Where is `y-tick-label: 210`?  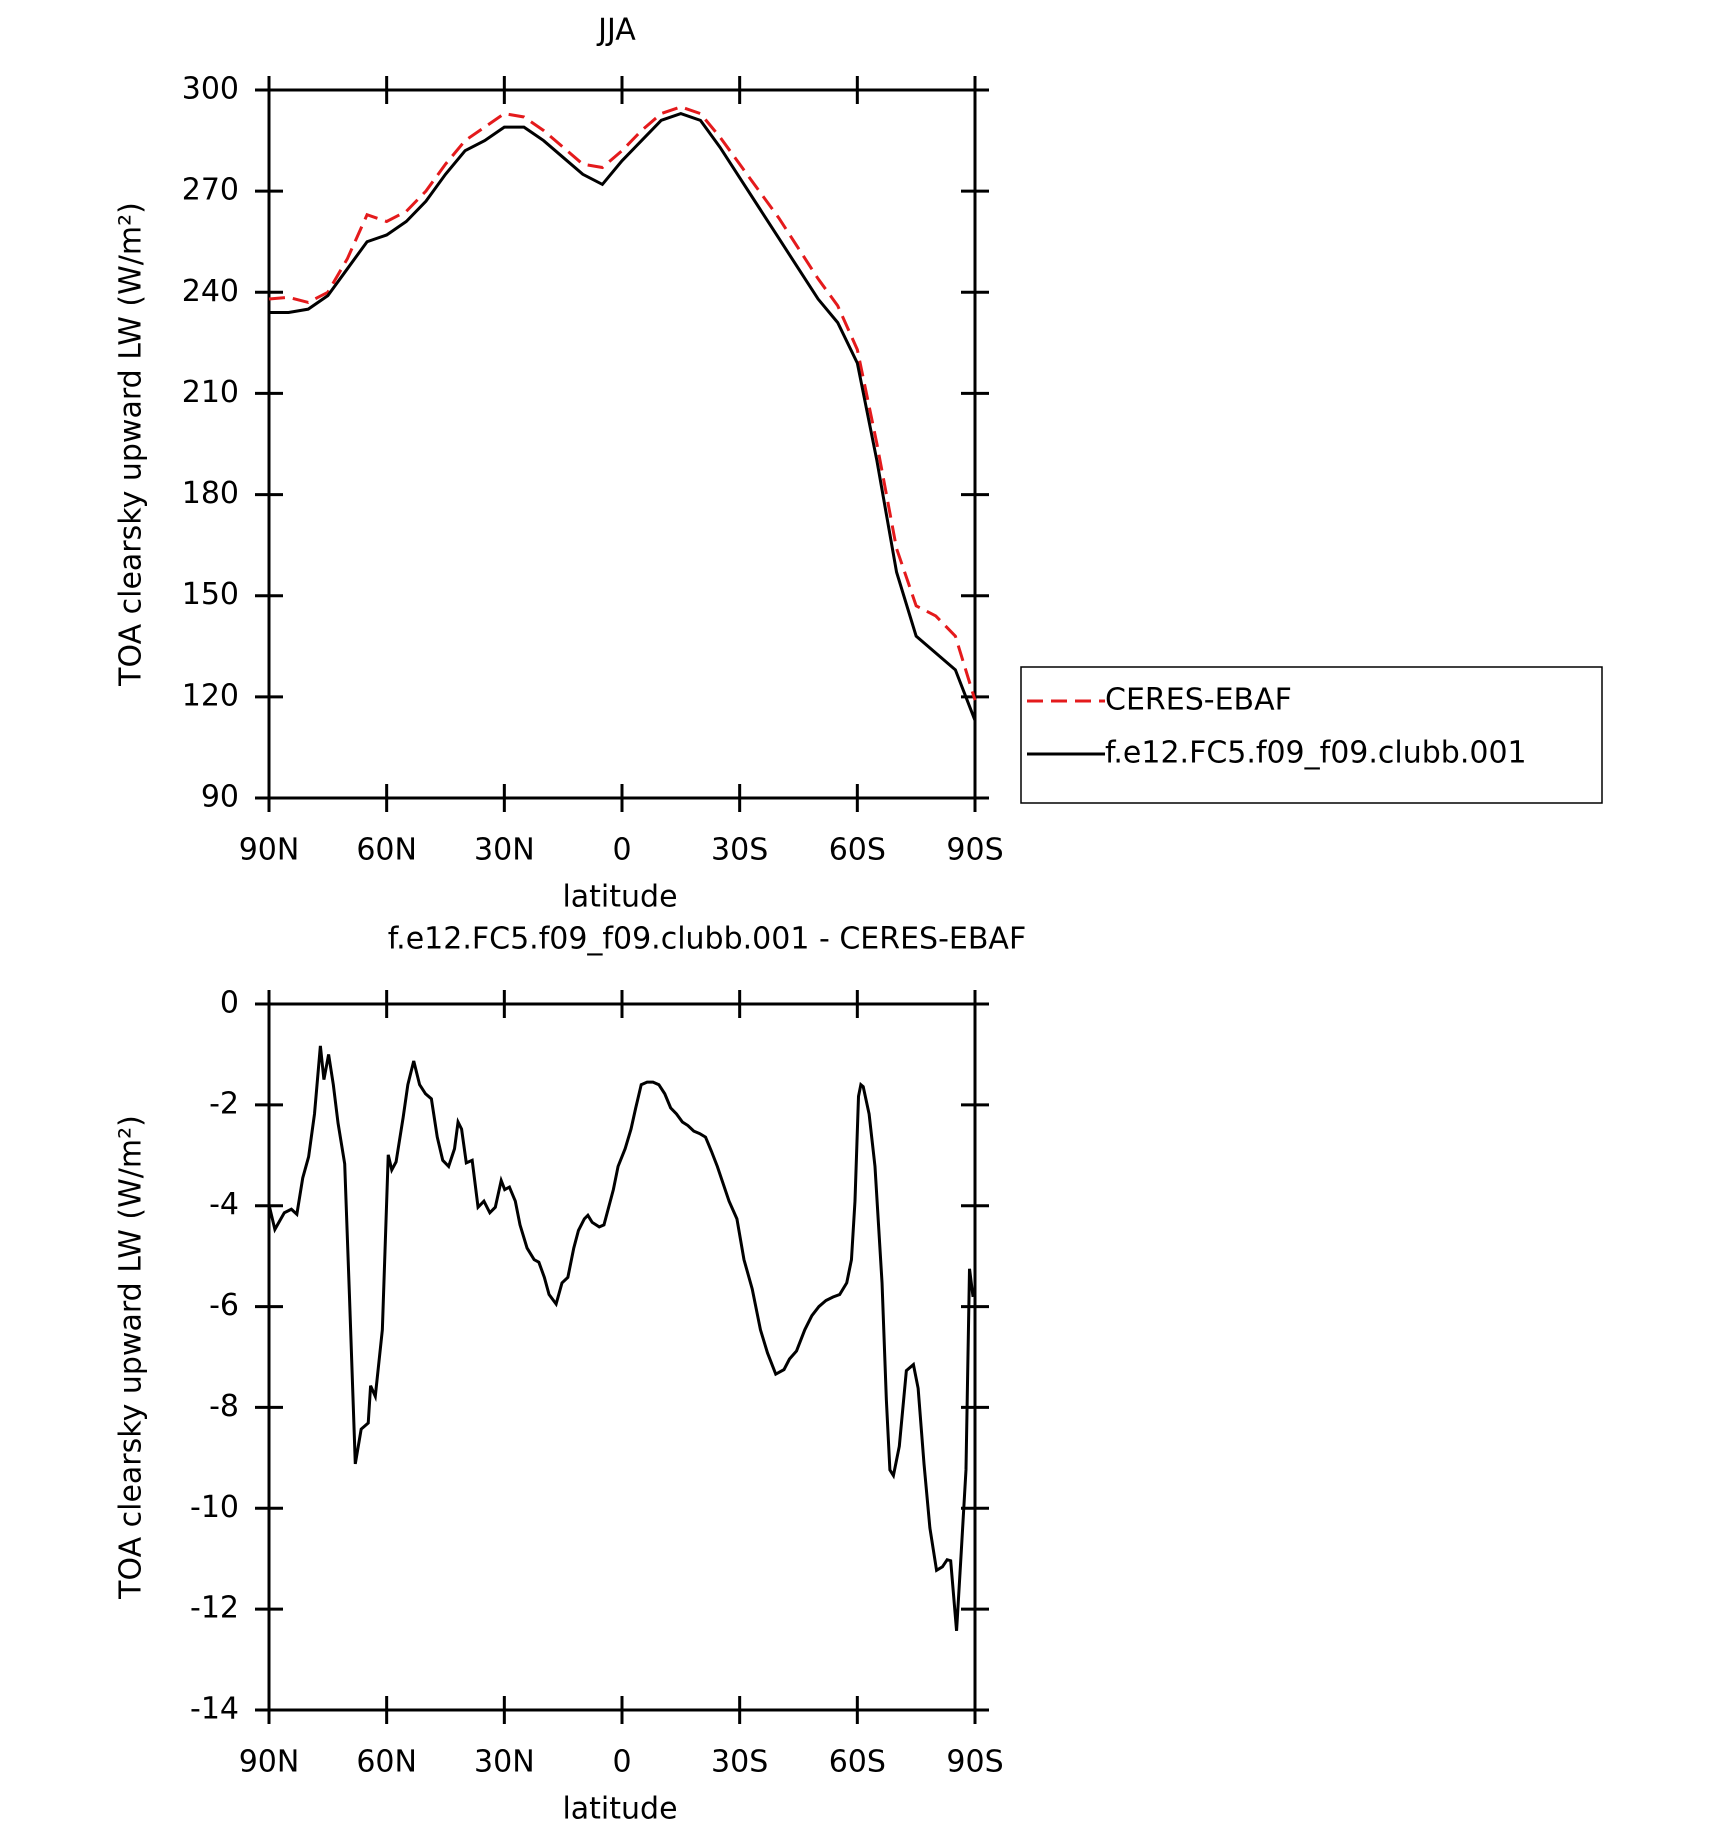 y-tick-label: 210 is located at coordinates (210, 392).